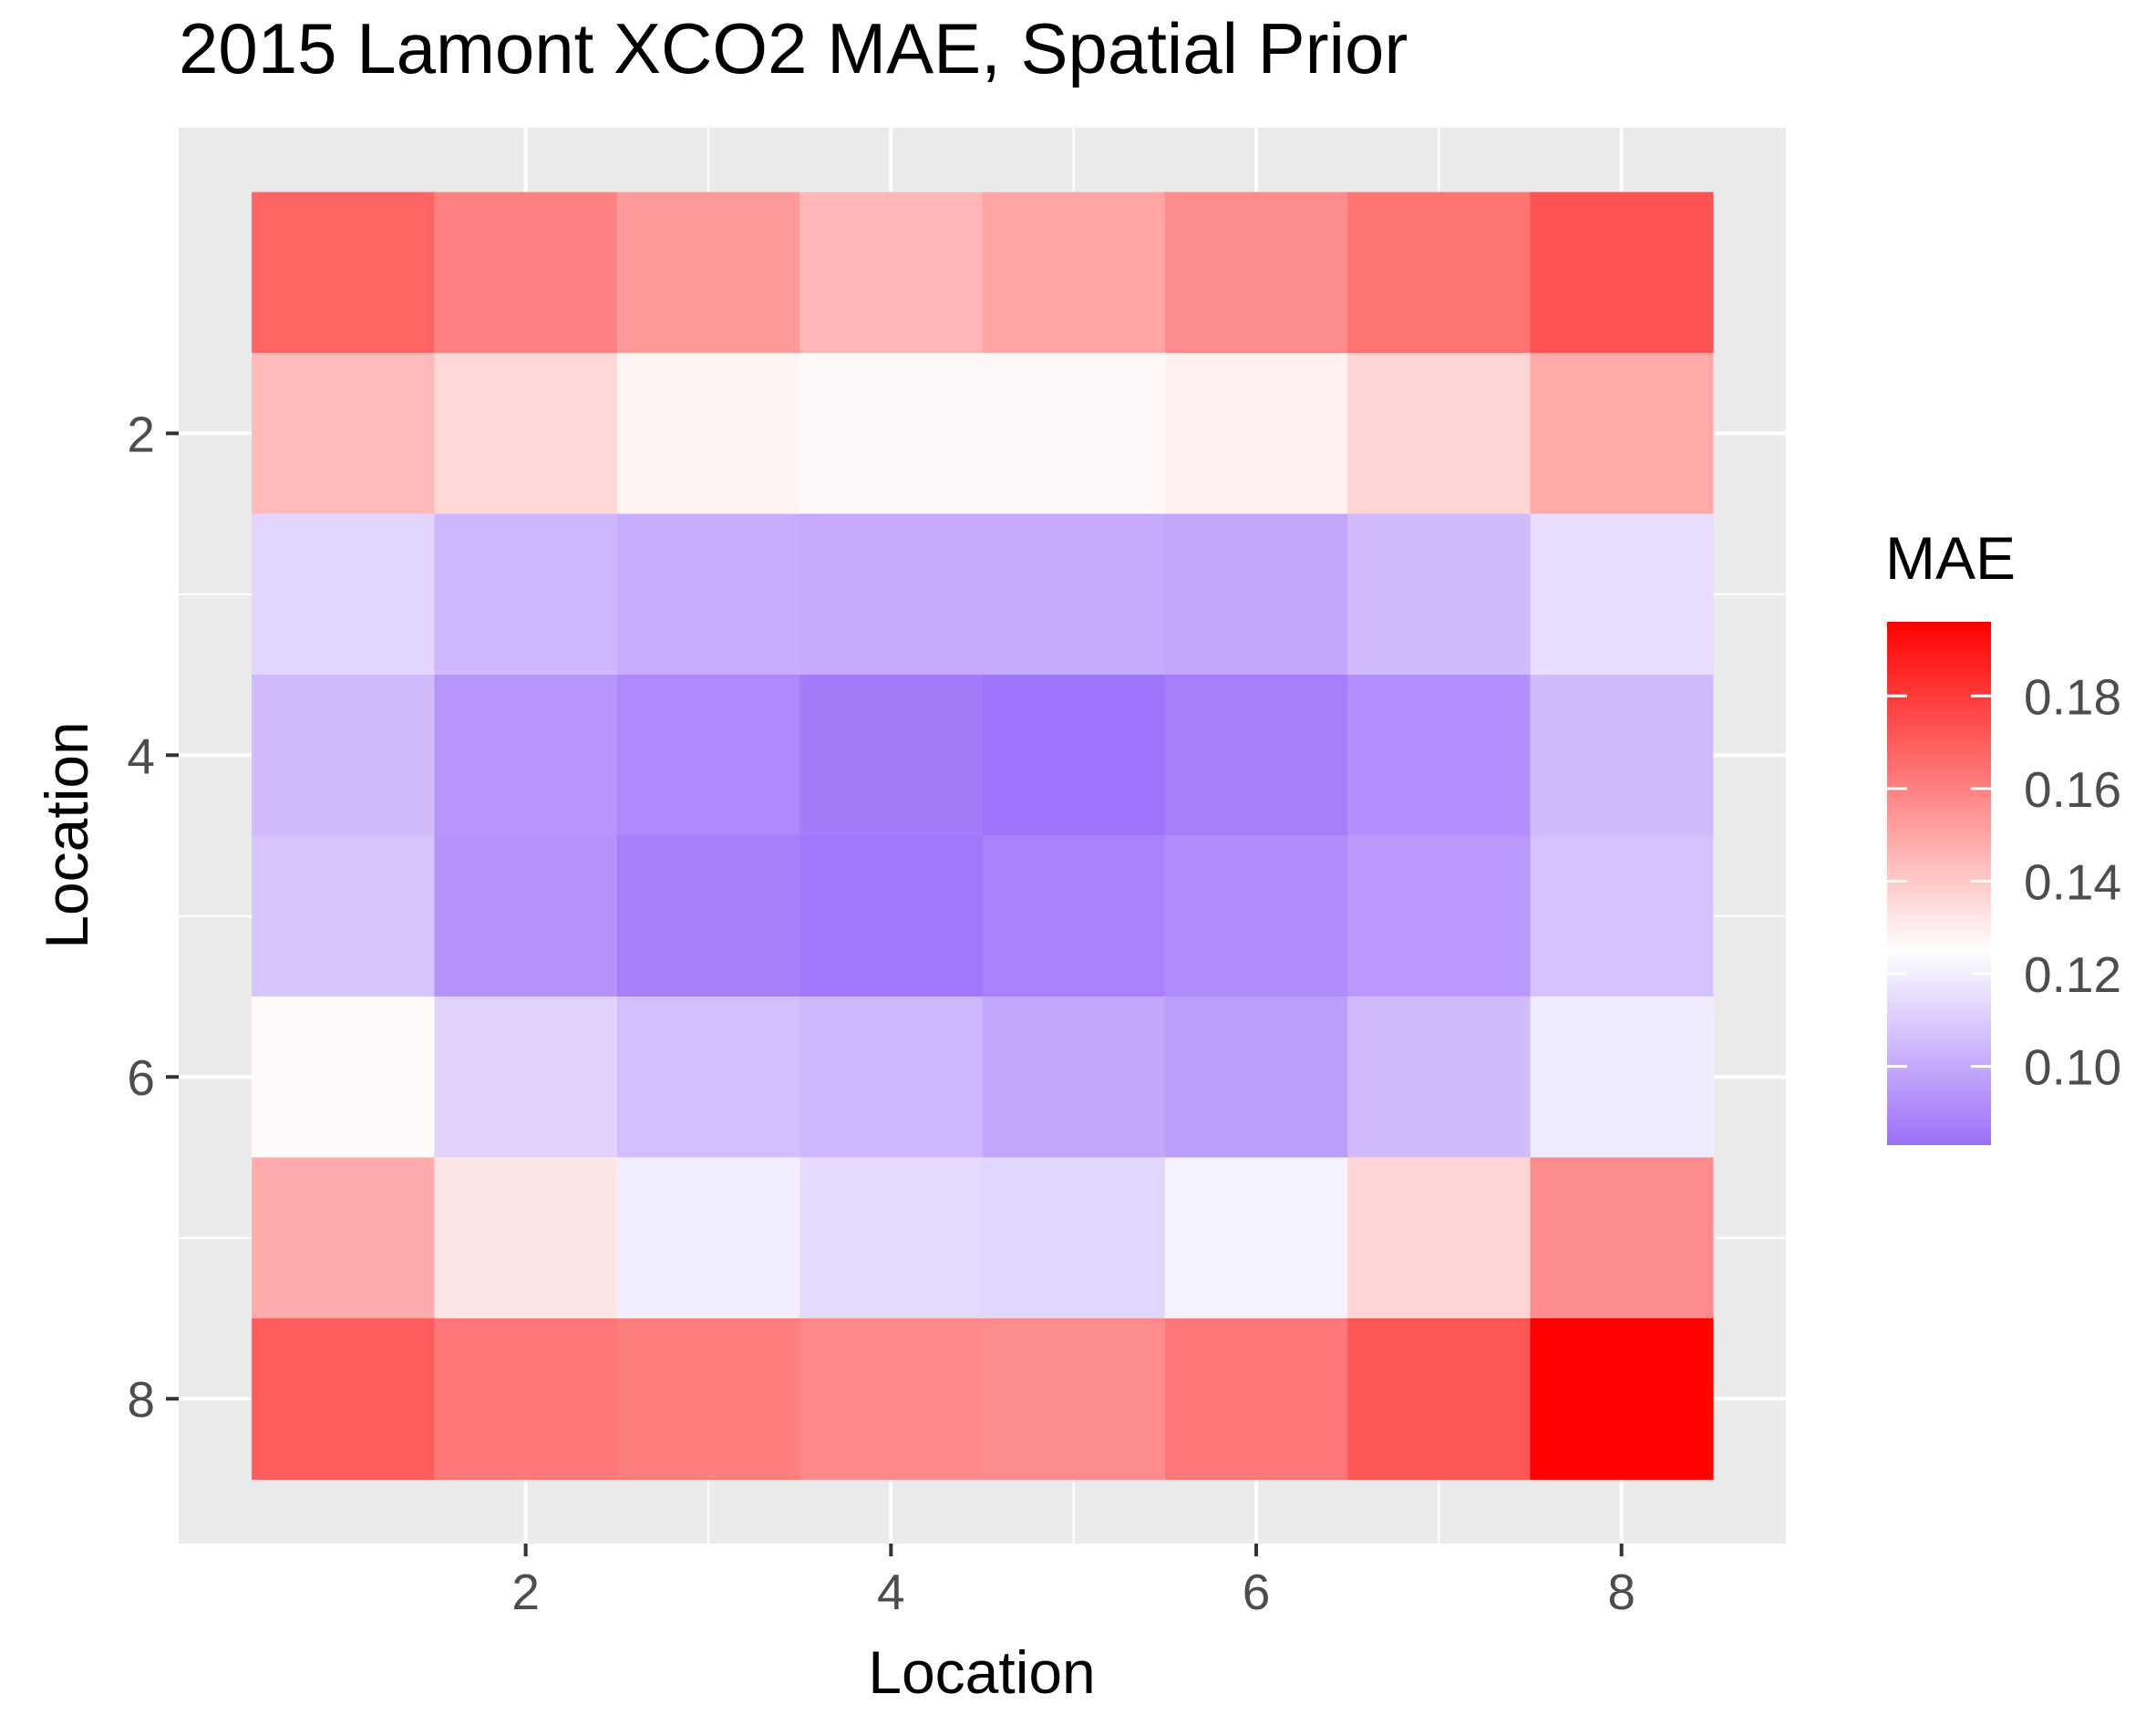 The width and height of the screenshot is (2156, 1725). What do you see at coordinates (891, 1592) in the screenshot?
I see `x-tick-label: 4` at bounding box center [891, 1592].